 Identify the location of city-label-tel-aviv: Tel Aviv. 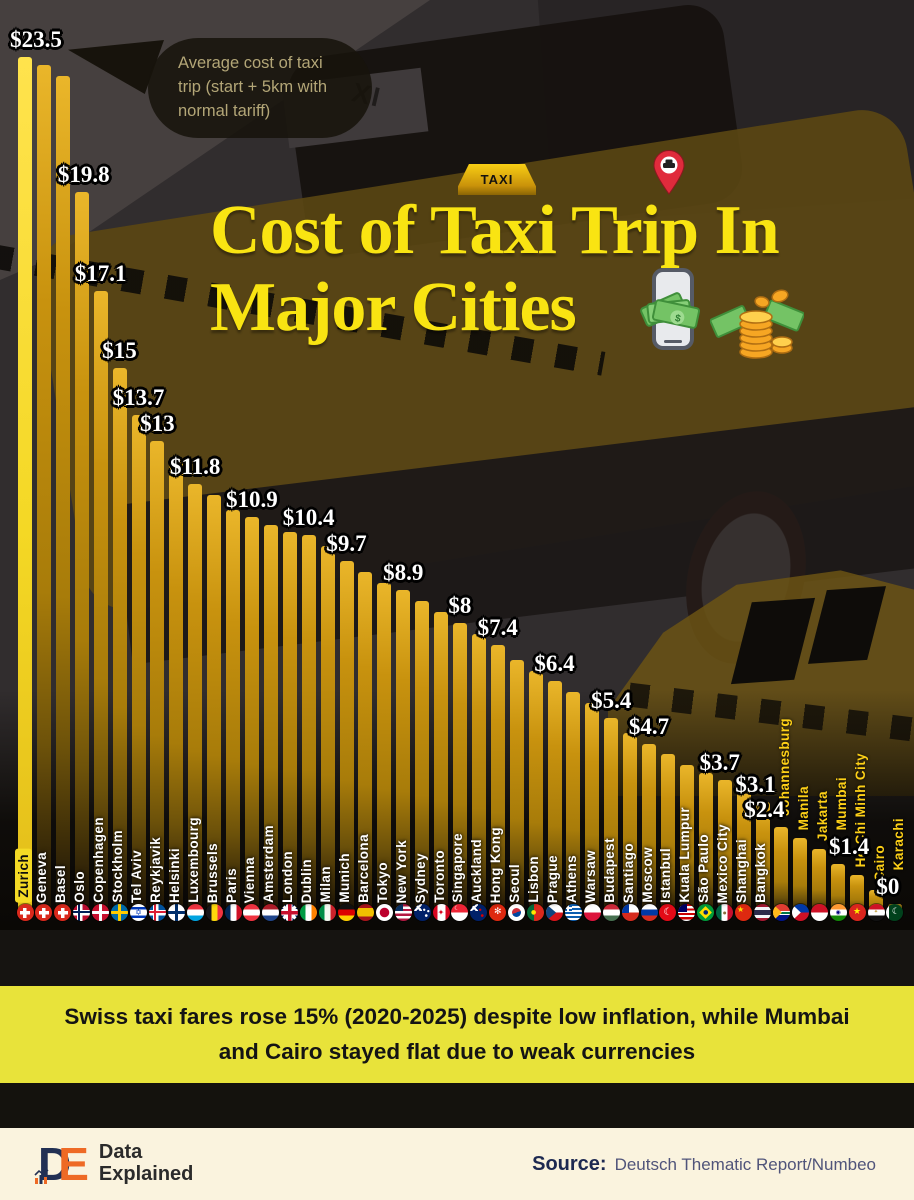
(136, 876).